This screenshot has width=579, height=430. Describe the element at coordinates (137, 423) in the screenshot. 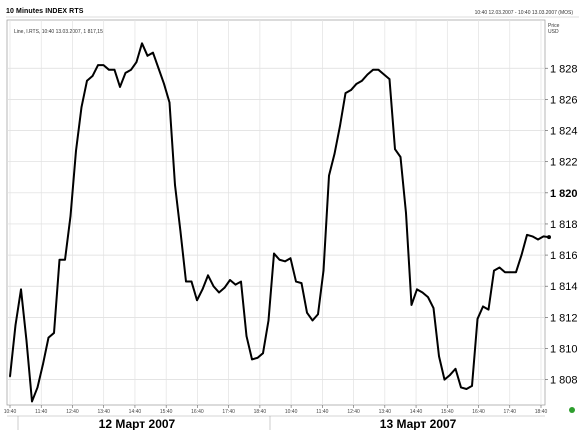

I see `date-label: 12 Март 2007` at that location.